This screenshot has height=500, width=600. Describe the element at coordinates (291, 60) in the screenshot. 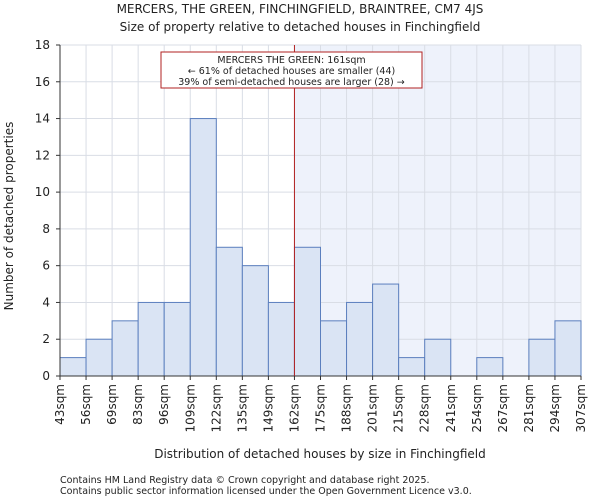

I see `annotation-line-1: MERCERS THE GREEN: 161sqm` at that location.